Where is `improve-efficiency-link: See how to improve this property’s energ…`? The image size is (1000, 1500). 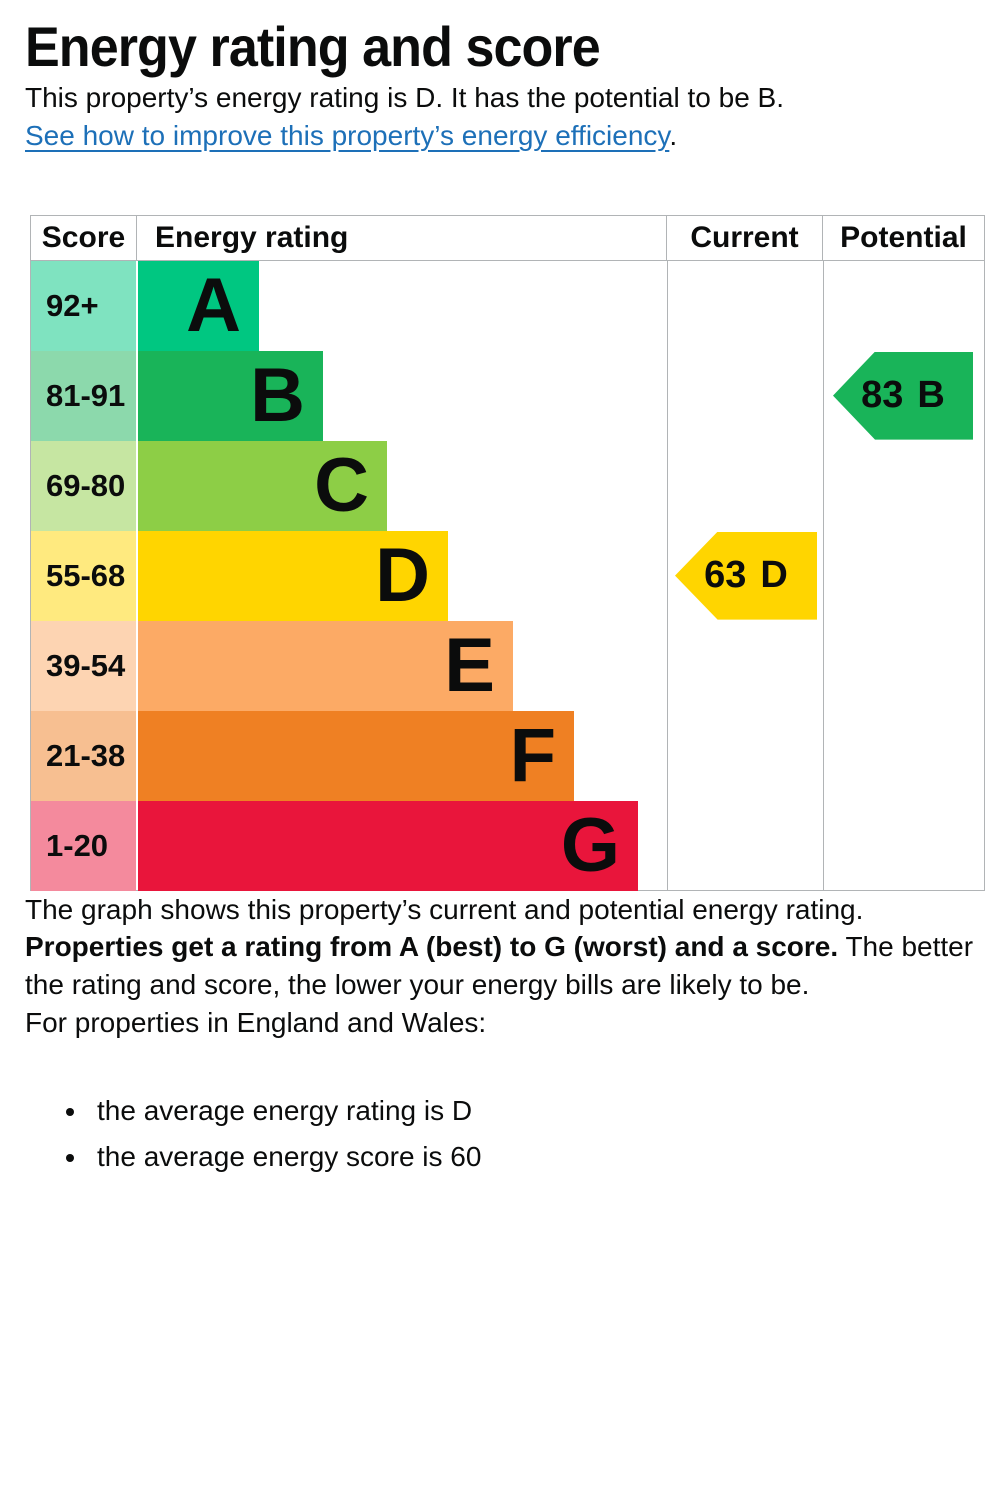 improve-efficiency-link: See how to improve this property’s energ… is located at coordinates (347, 135).